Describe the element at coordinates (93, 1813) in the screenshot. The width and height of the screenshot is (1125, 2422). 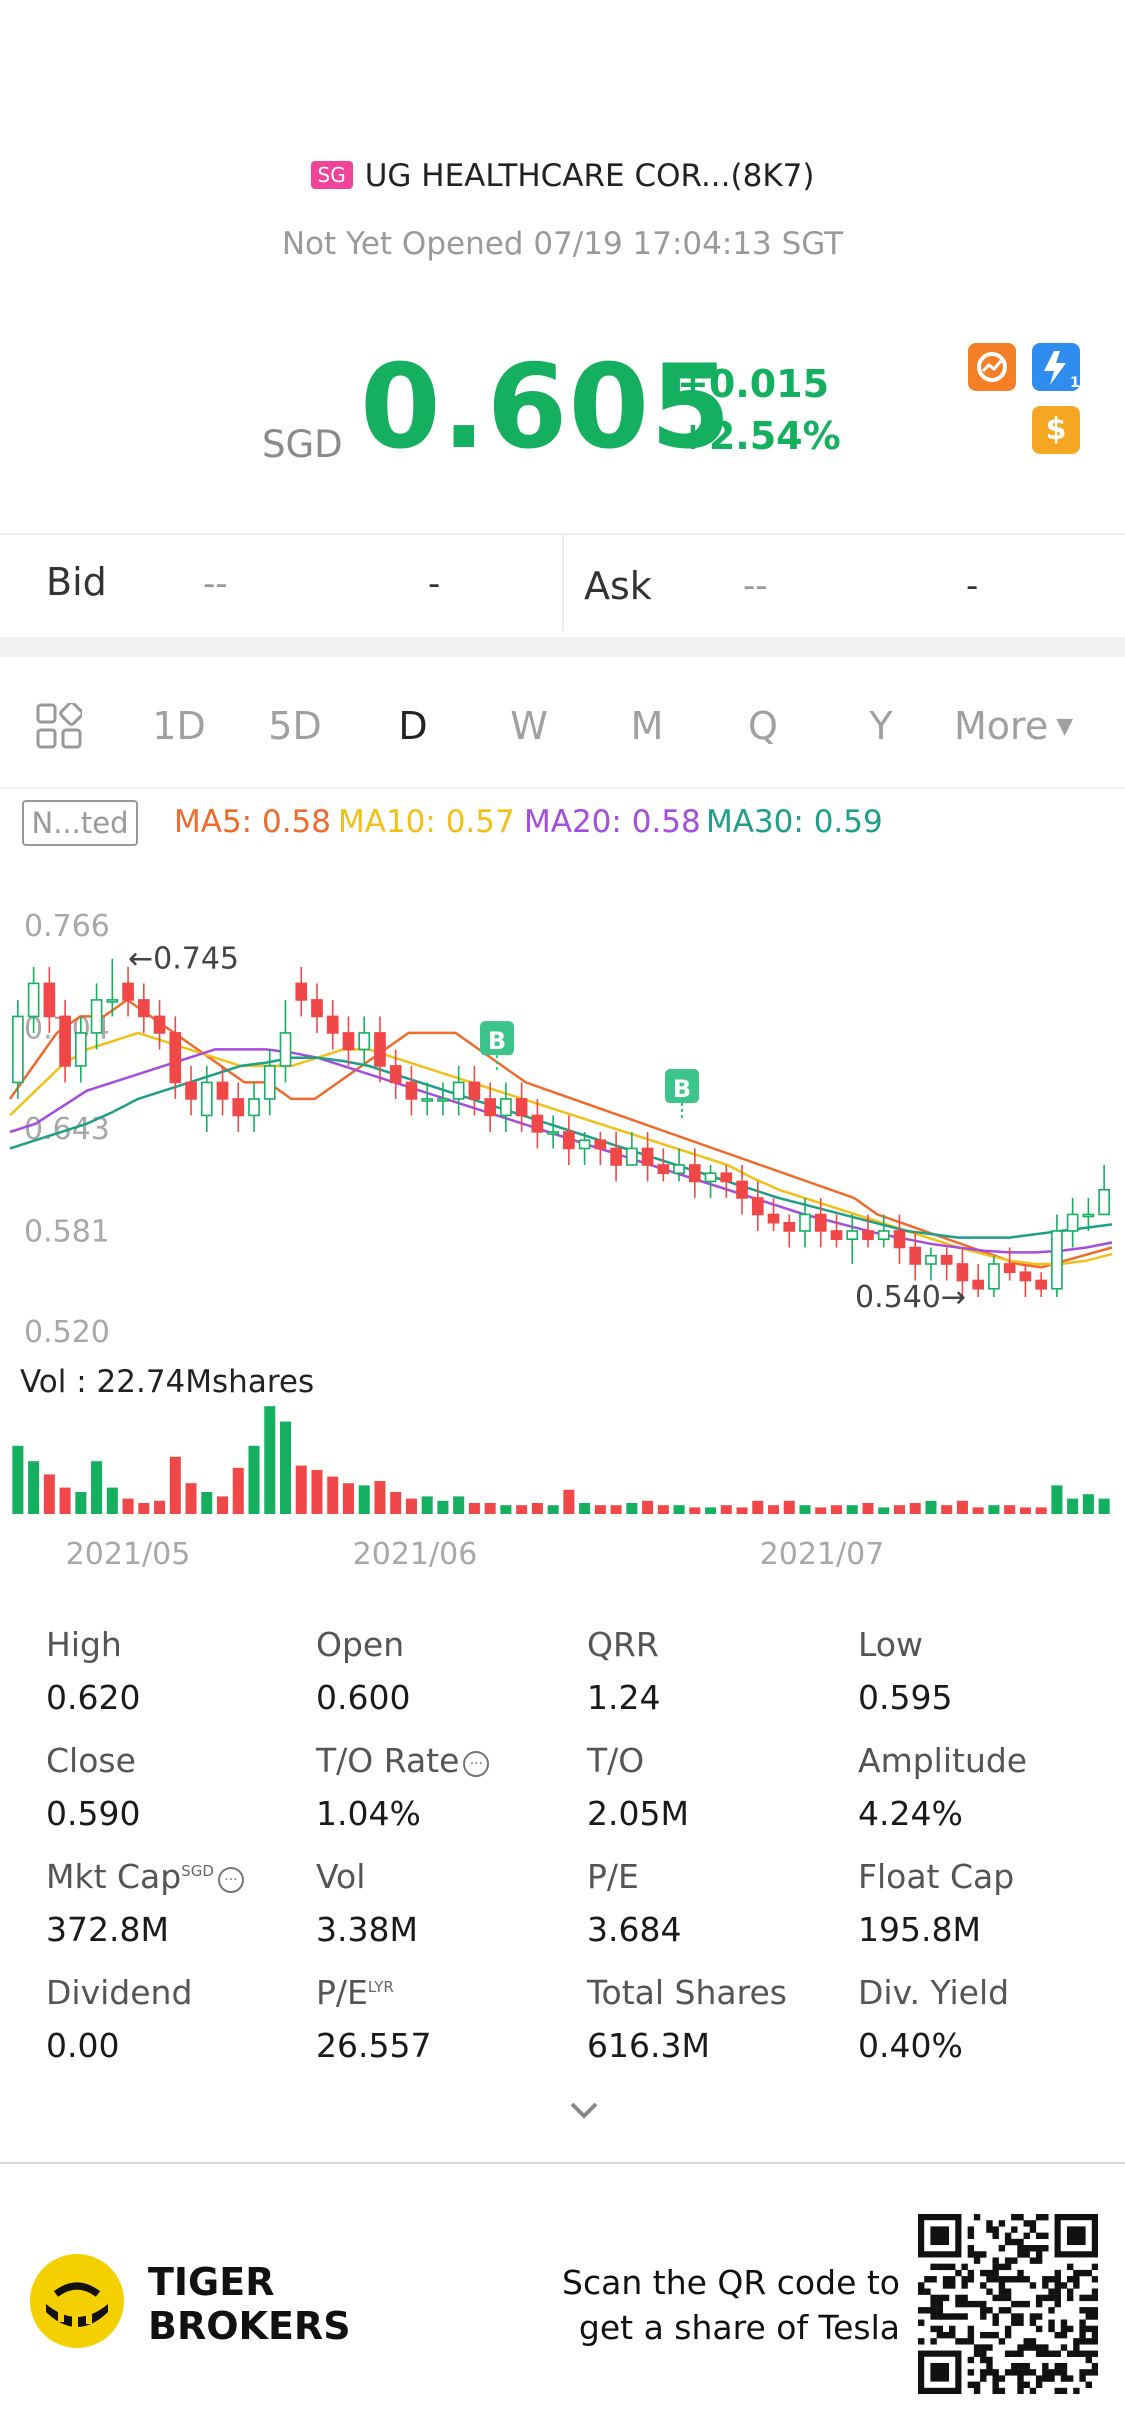
I see `stat-value: 0.590` at that location.